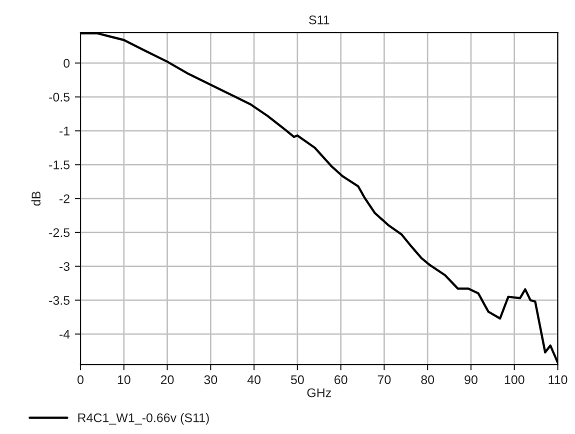 The height and width of the screenshot is (434, 575). Describe the element at coordinates (143, 419) in the screenshot. I see `legend-label: R4C1_W1_-0.66v (S11)` at that location.